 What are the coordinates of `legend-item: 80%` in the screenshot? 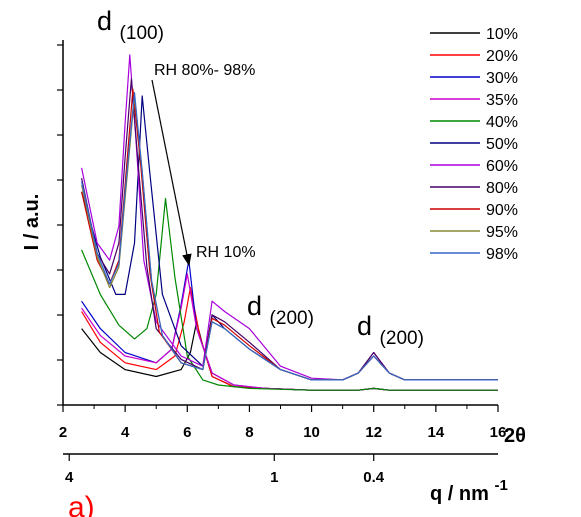 It's located at (474, 188).